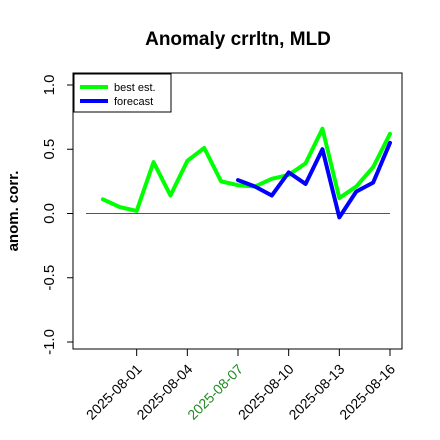 This screenshot has height=440, width=440. What do you see at coordinates (238, 39) in the screenshot?
I see `chart-title: Anomaly crrltn, MLD` at bounding box center [238, 39].